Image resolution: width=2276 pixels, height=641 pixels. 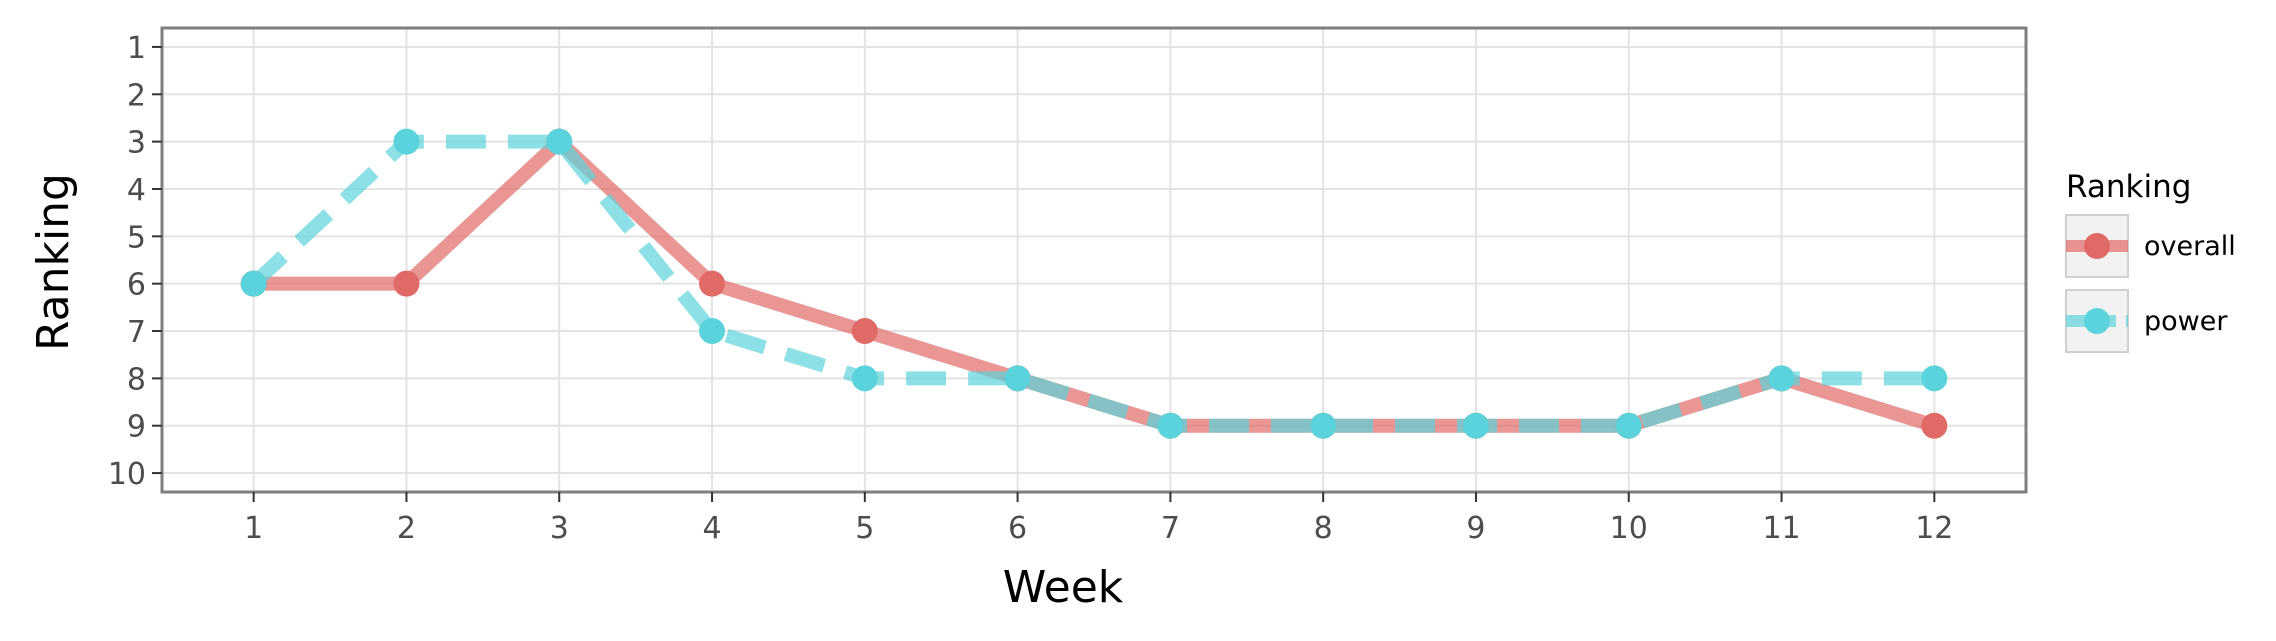 I want to click on y-axis: 1 2 3 4 5 6 7 8 9 10, so click(x=135, y=261).